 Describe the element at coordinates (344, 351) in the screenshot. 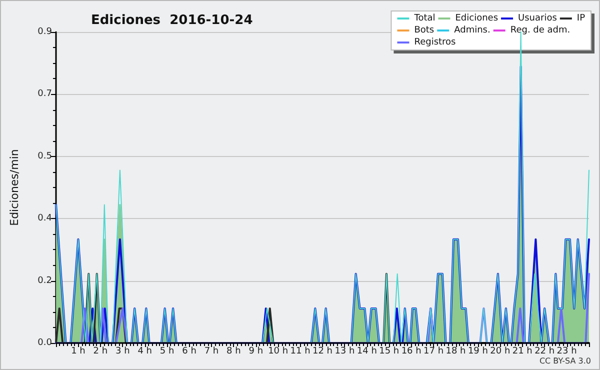

I see `x-tick-label: 13 h` at that location.